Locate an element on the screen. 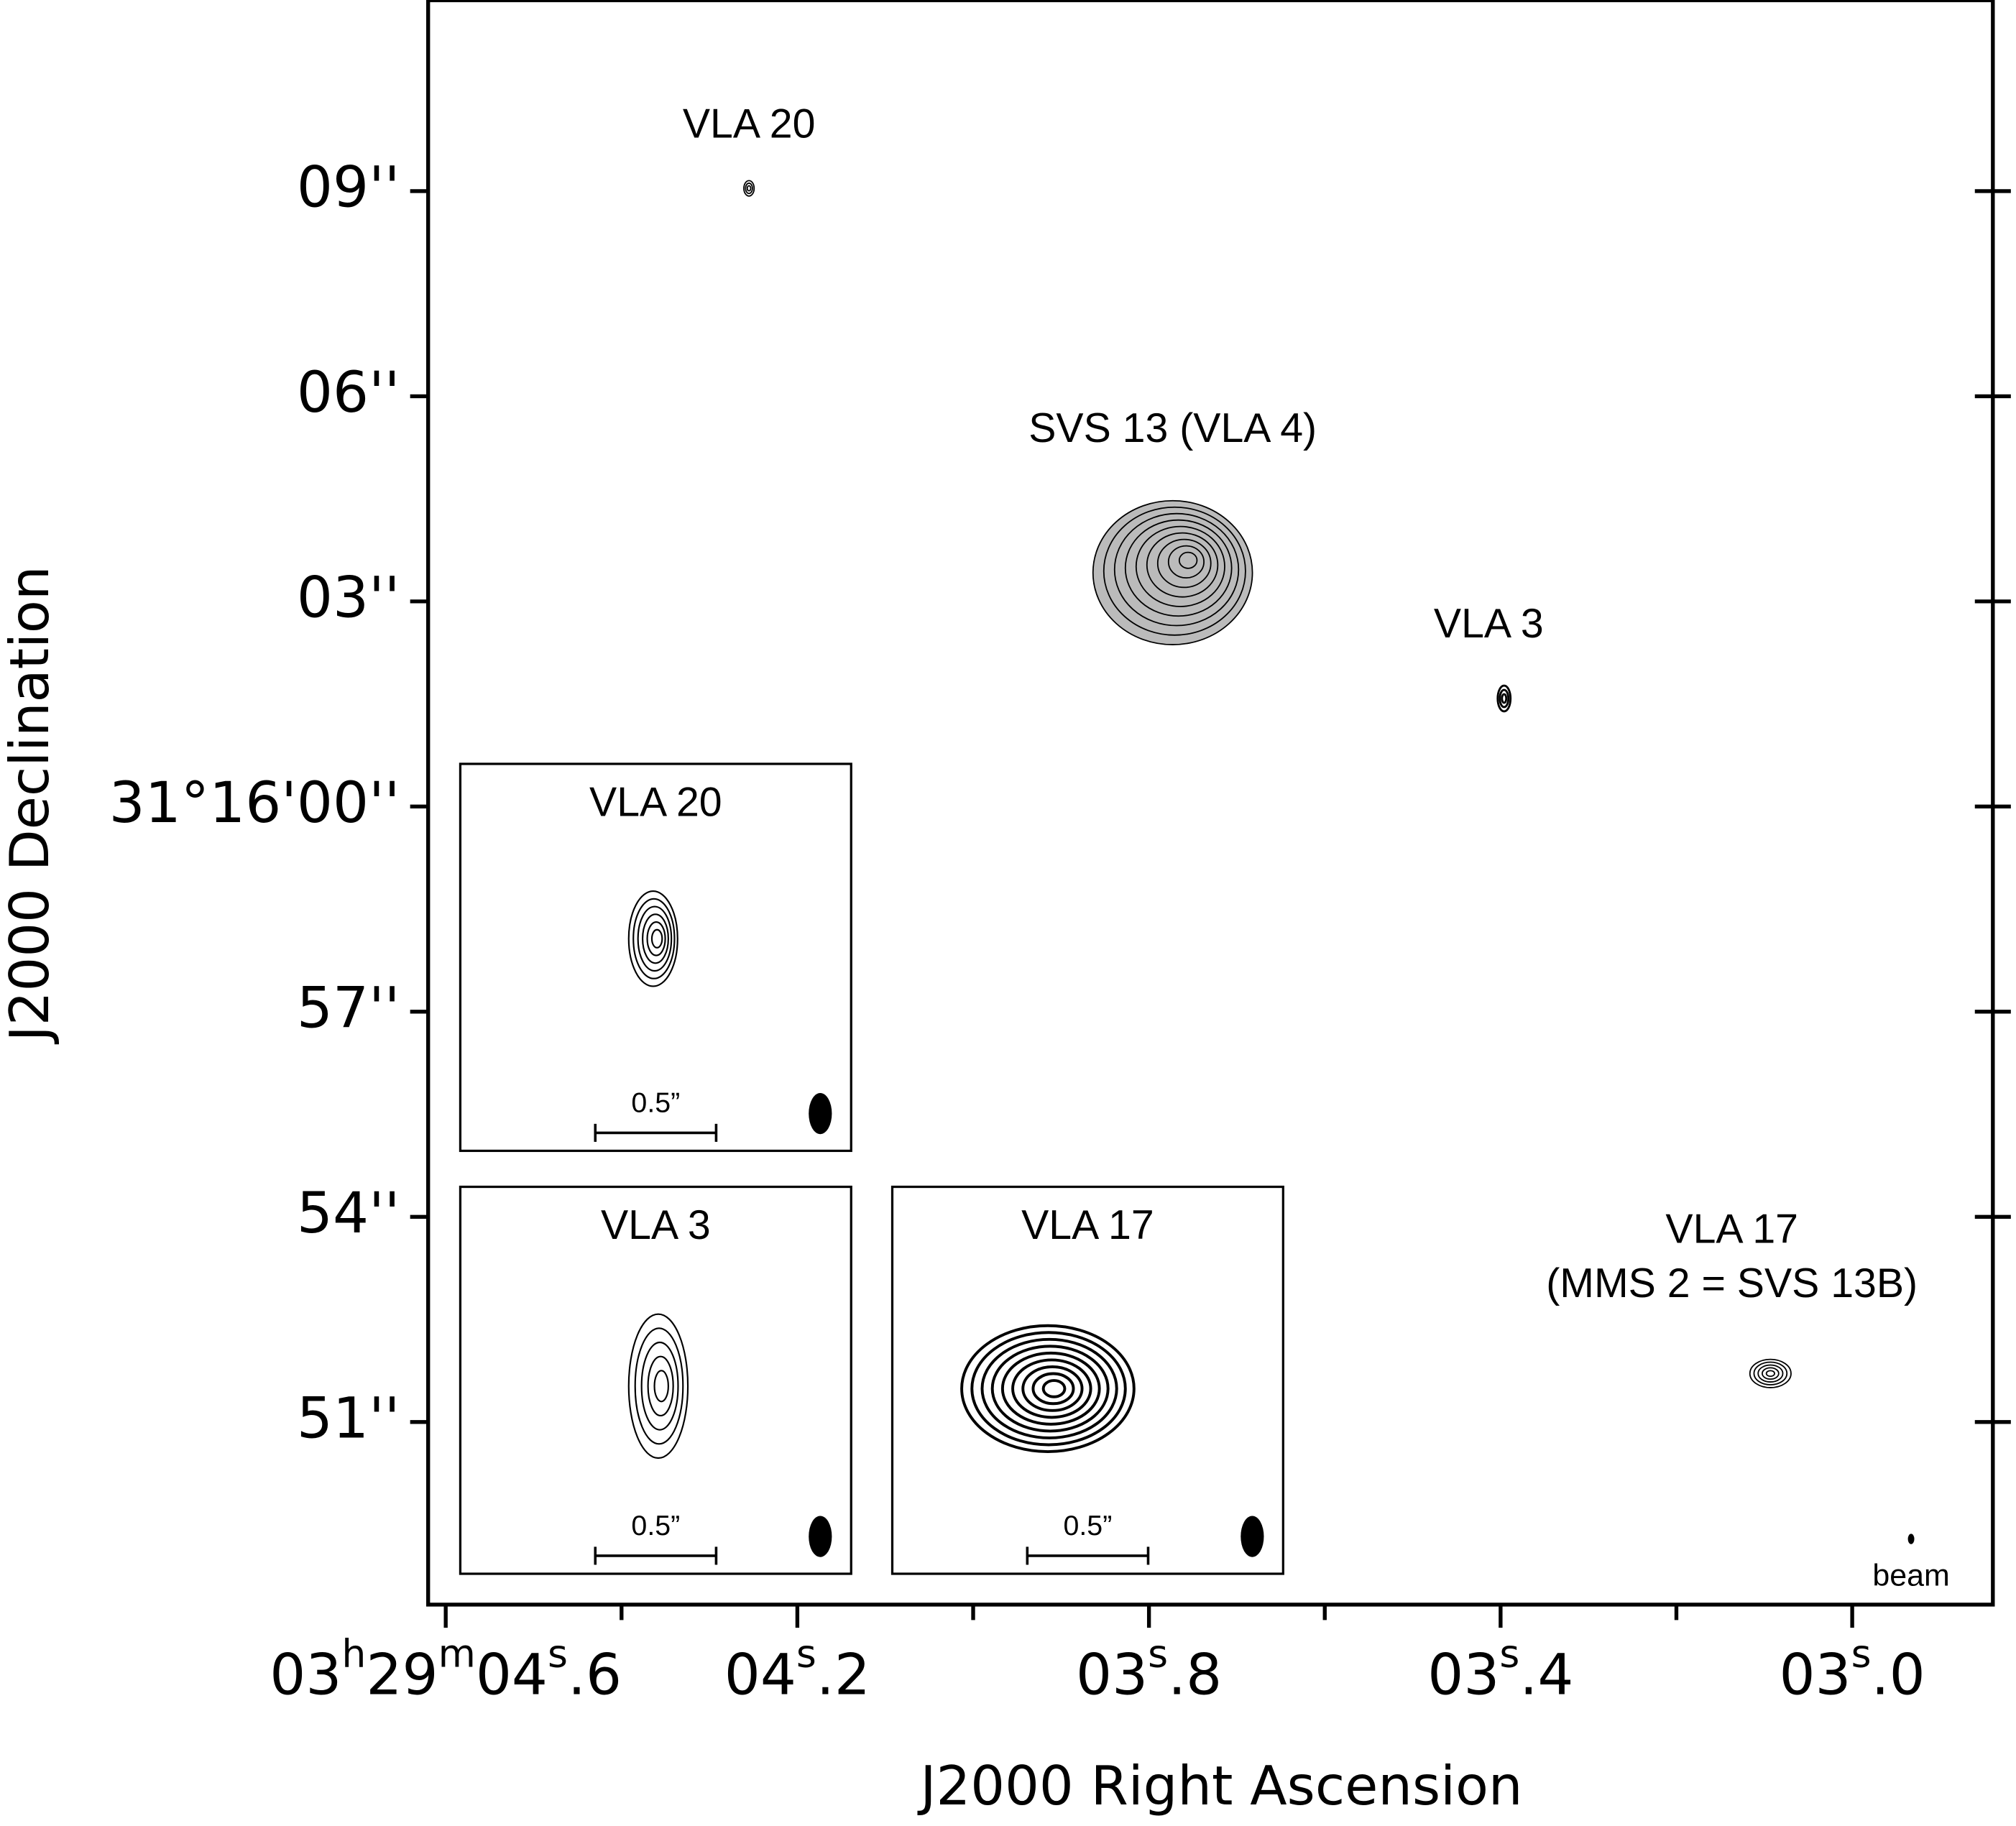 Image resolution: width=2016 pixels, height=1826 pixels. x-tick-label: 03s.0 is located at coordinates (1852, 1669).